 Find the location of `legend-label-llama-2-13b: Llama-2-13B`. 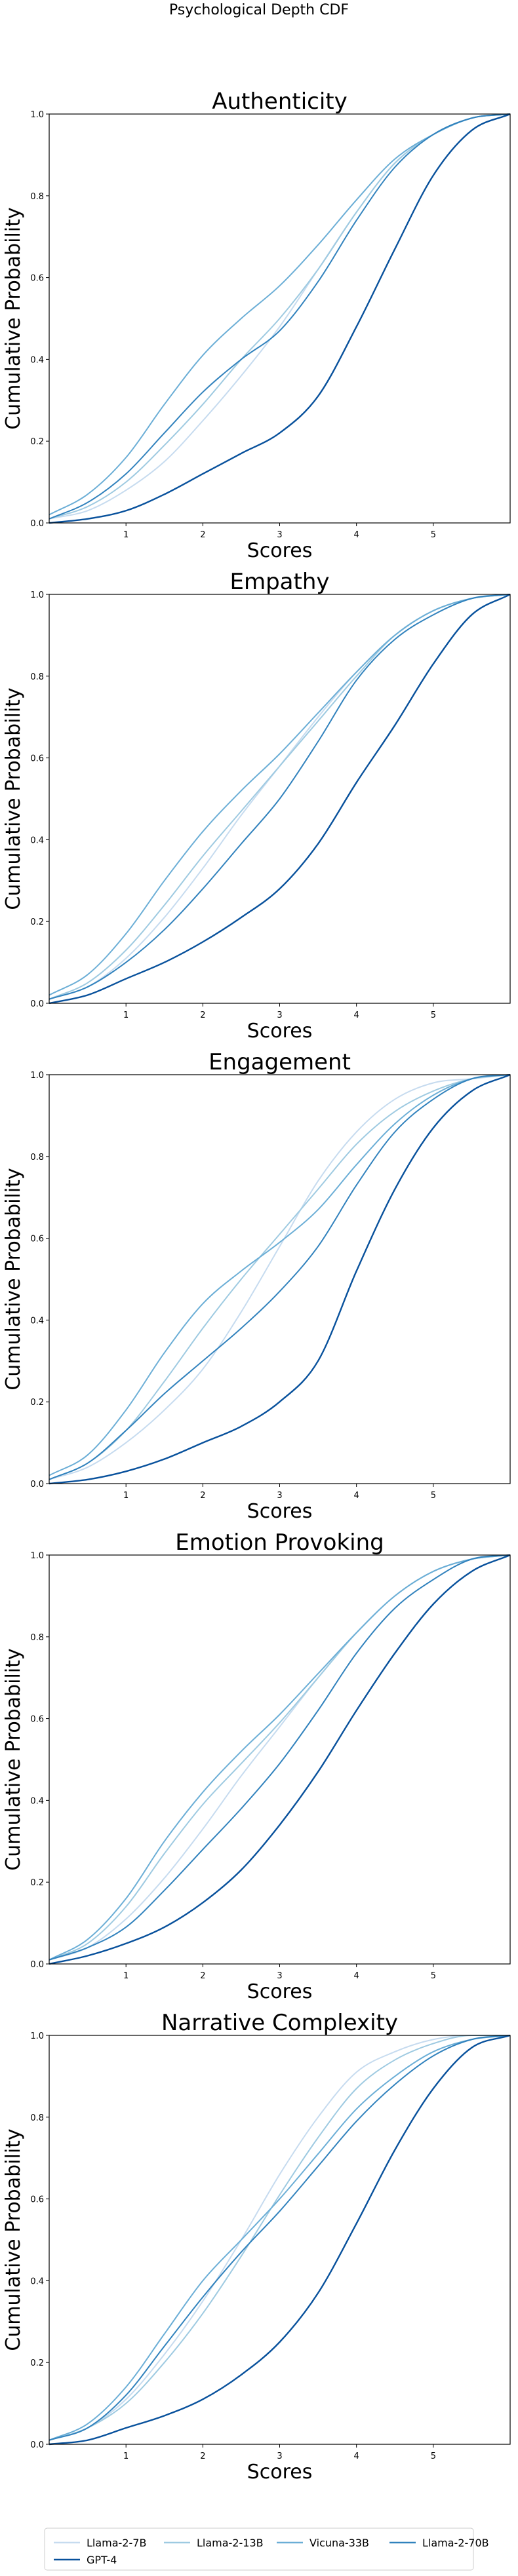

legend-label-llama-2-13b: Llama-2-13B is located at coordinates (231, 2543).